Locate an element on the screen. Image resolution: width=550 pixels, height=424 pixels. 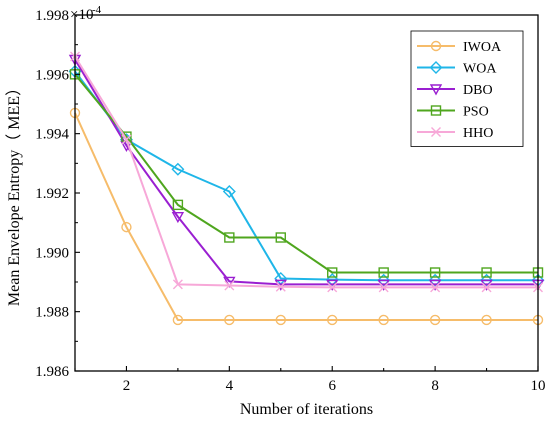
legend-item-hho: HHO is located at coordinates (455, 133).